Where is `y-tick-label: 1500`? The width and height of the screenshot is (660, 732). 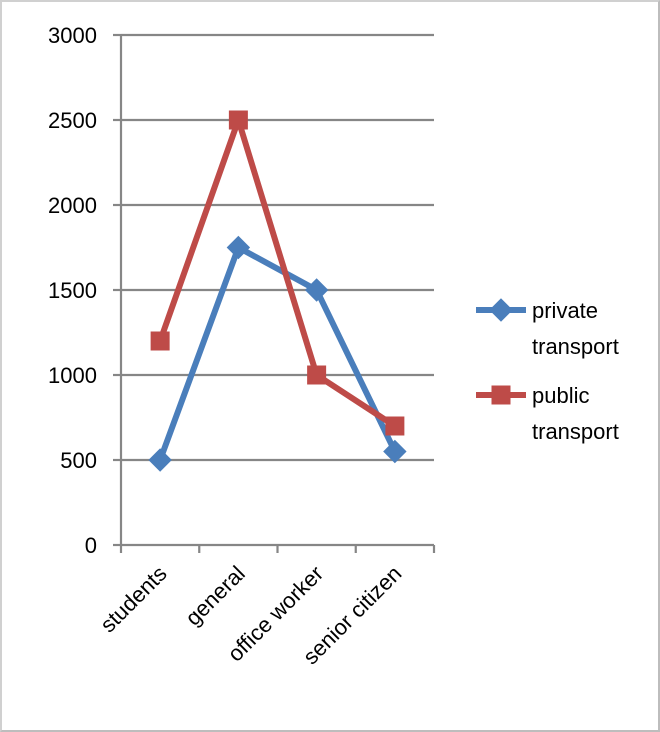
y-tick-label: 1500 is located at coordinates (72, 290).